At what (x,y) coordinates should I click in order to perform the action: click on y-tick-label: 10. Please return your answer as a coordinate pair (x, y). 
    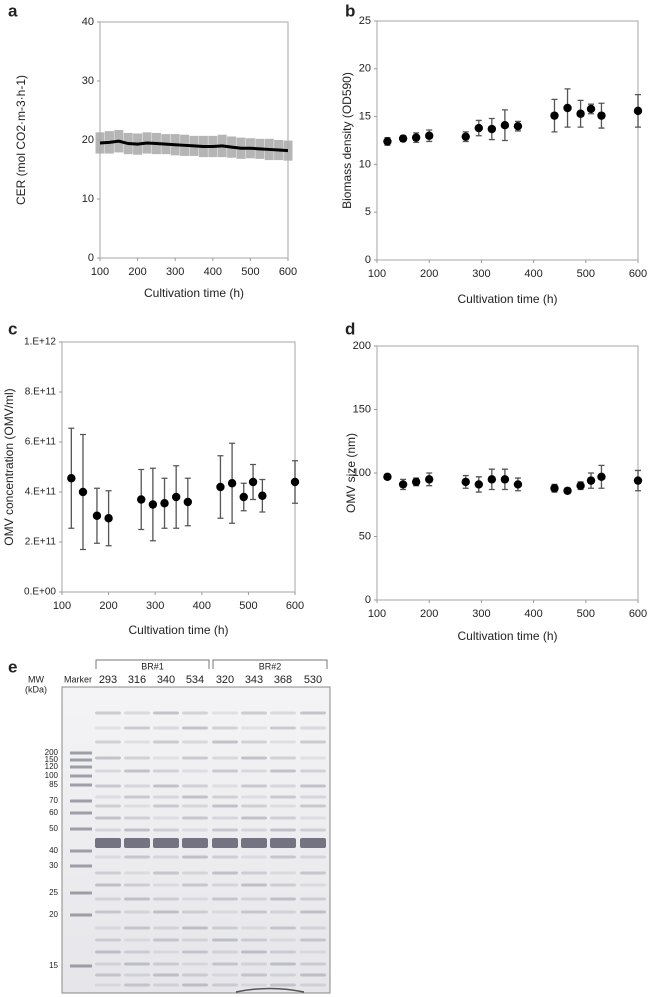
    Looking at the image, I should click on (365, 164).